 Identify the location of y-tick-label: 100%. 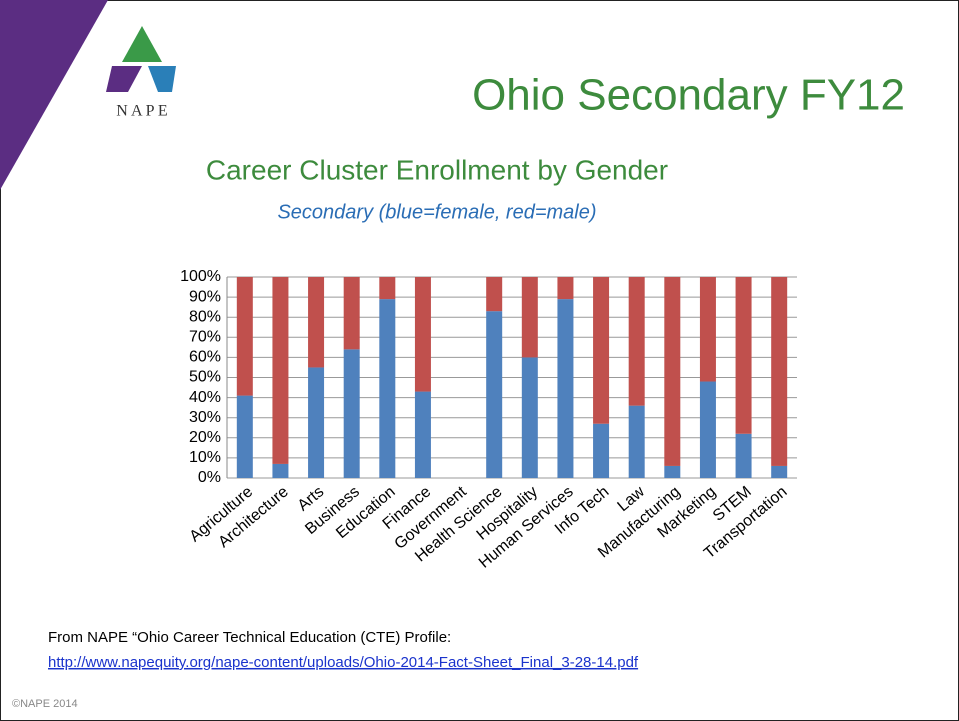
(200, 276).